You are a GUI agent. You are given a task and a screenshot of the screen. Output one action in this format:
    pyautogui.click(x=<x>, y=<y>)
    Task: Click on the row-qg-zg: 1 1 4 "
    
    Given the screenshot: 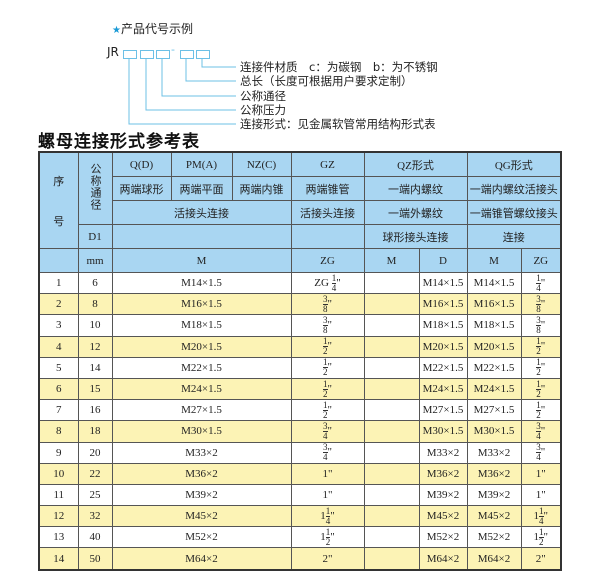 What is the action you would take?
    pyautogui.click(x=541, y=516)
    